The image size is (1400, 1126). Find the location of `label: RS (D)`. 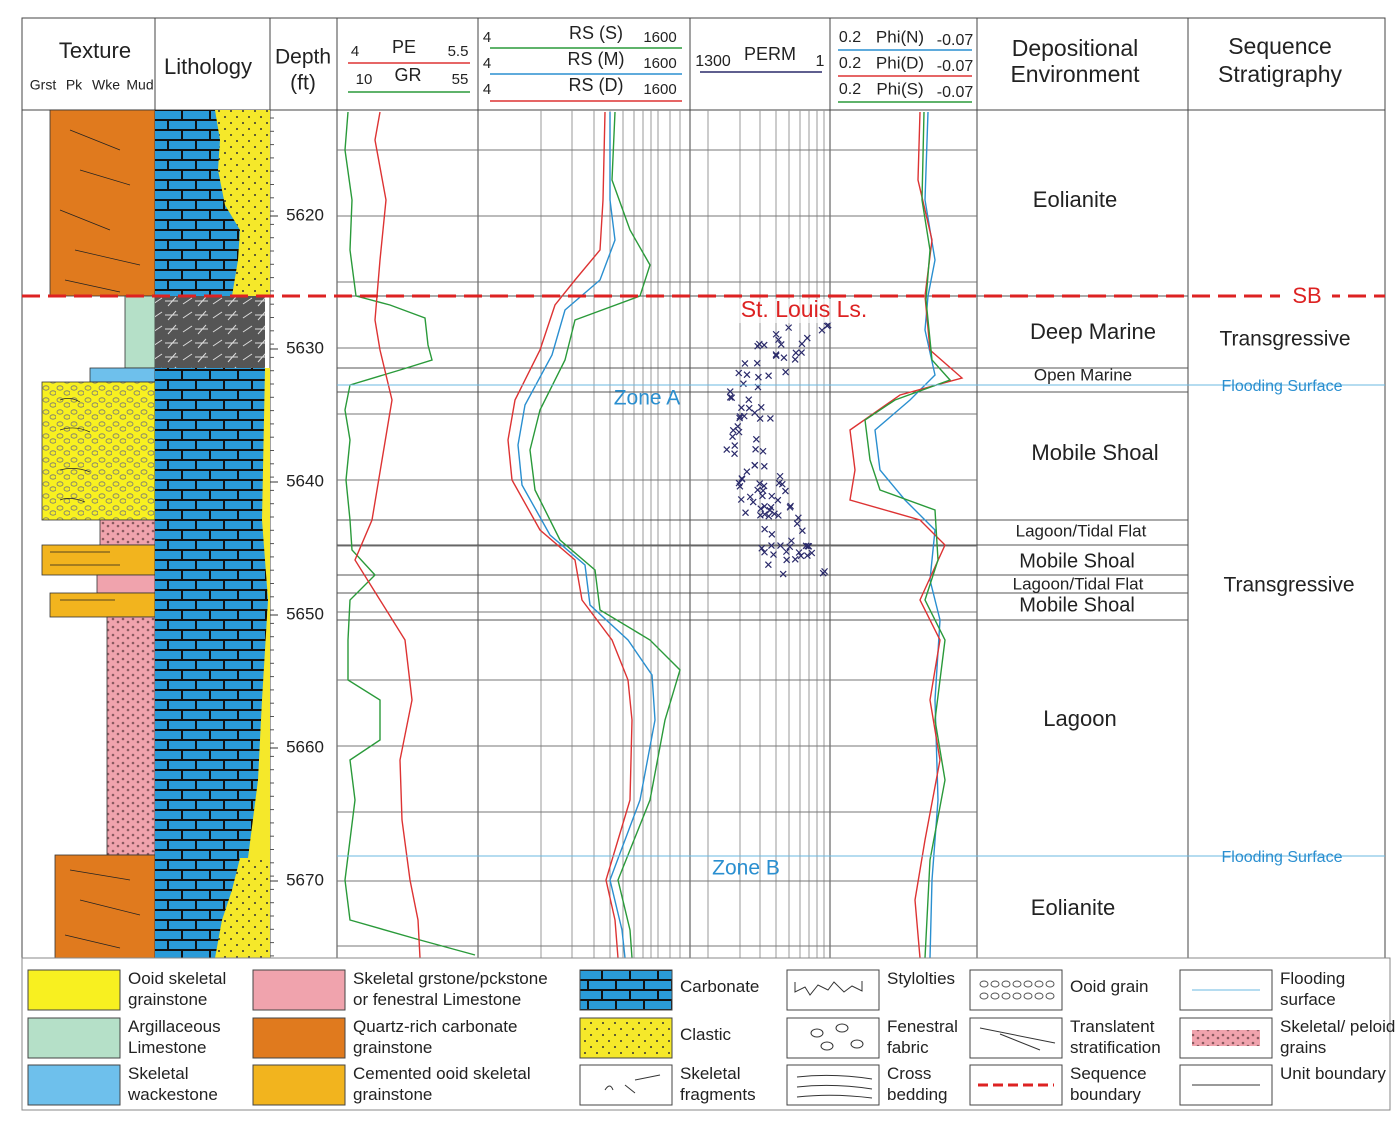

label: RS (D) is located at coordinates (596, 85).